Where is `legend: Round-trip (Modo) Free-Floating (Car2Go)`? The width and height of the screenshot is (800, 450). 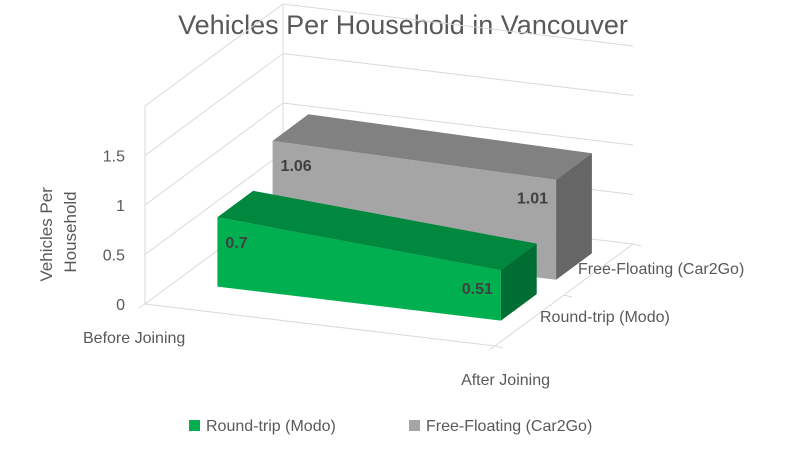
legend: Round-trip (Modo) Free-Floating (Car2Go) is located at coordinates (390, 426).